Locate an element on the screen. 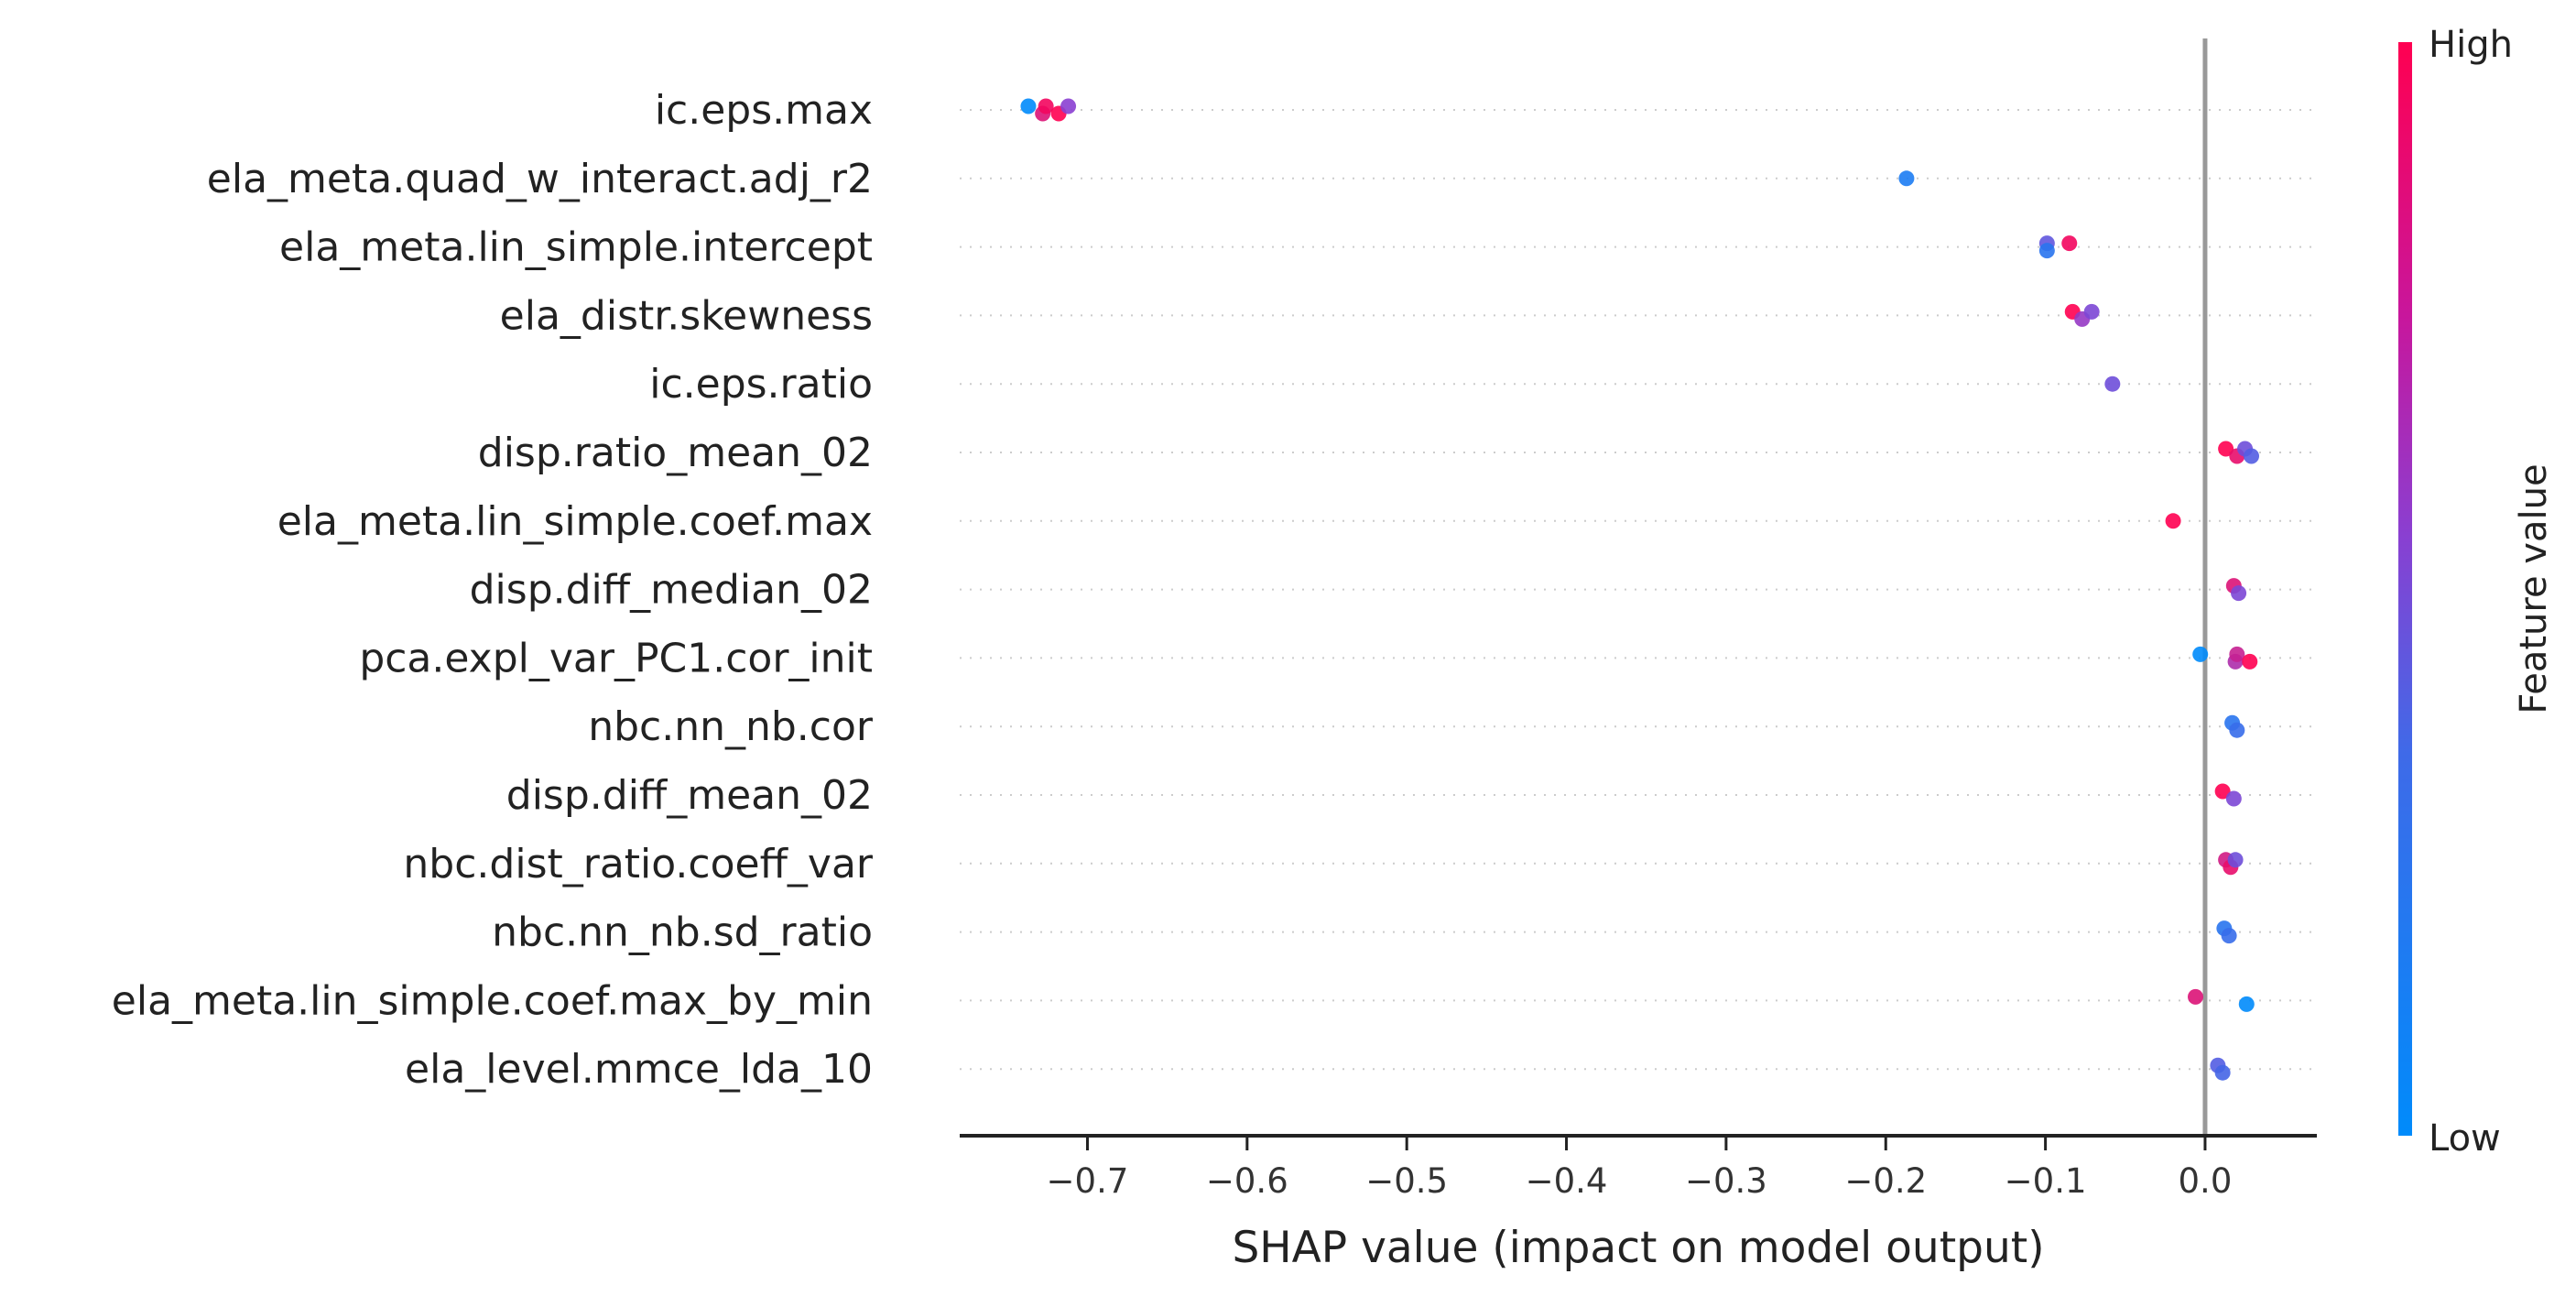 The width and height of the screenshot is (2576, 1296). x-tick-label: −0.7 is located at coordinates (1088, 1181).